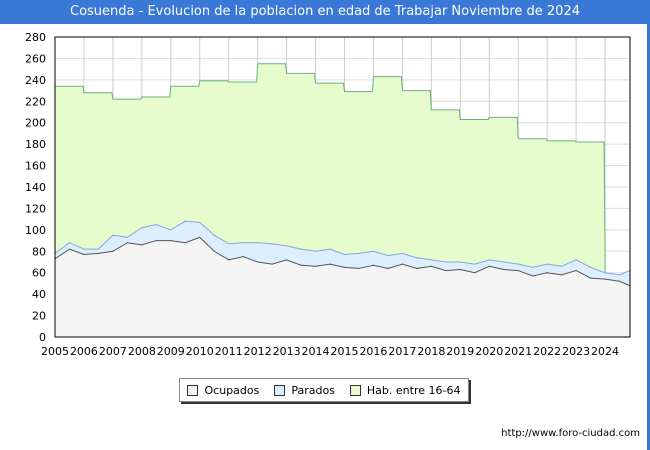 This screenshot has height=450, width=650. What do you see at coordinates (55, 351) in the screenshot?
I see `x-tick-label: 2005` at bounding box center [55, 351].